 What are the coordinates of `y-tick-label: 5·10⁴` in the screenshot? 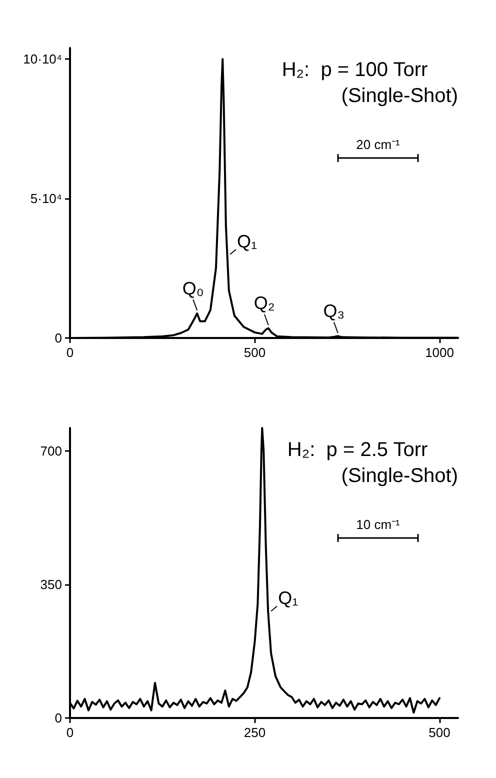 It's located at (46, 198).